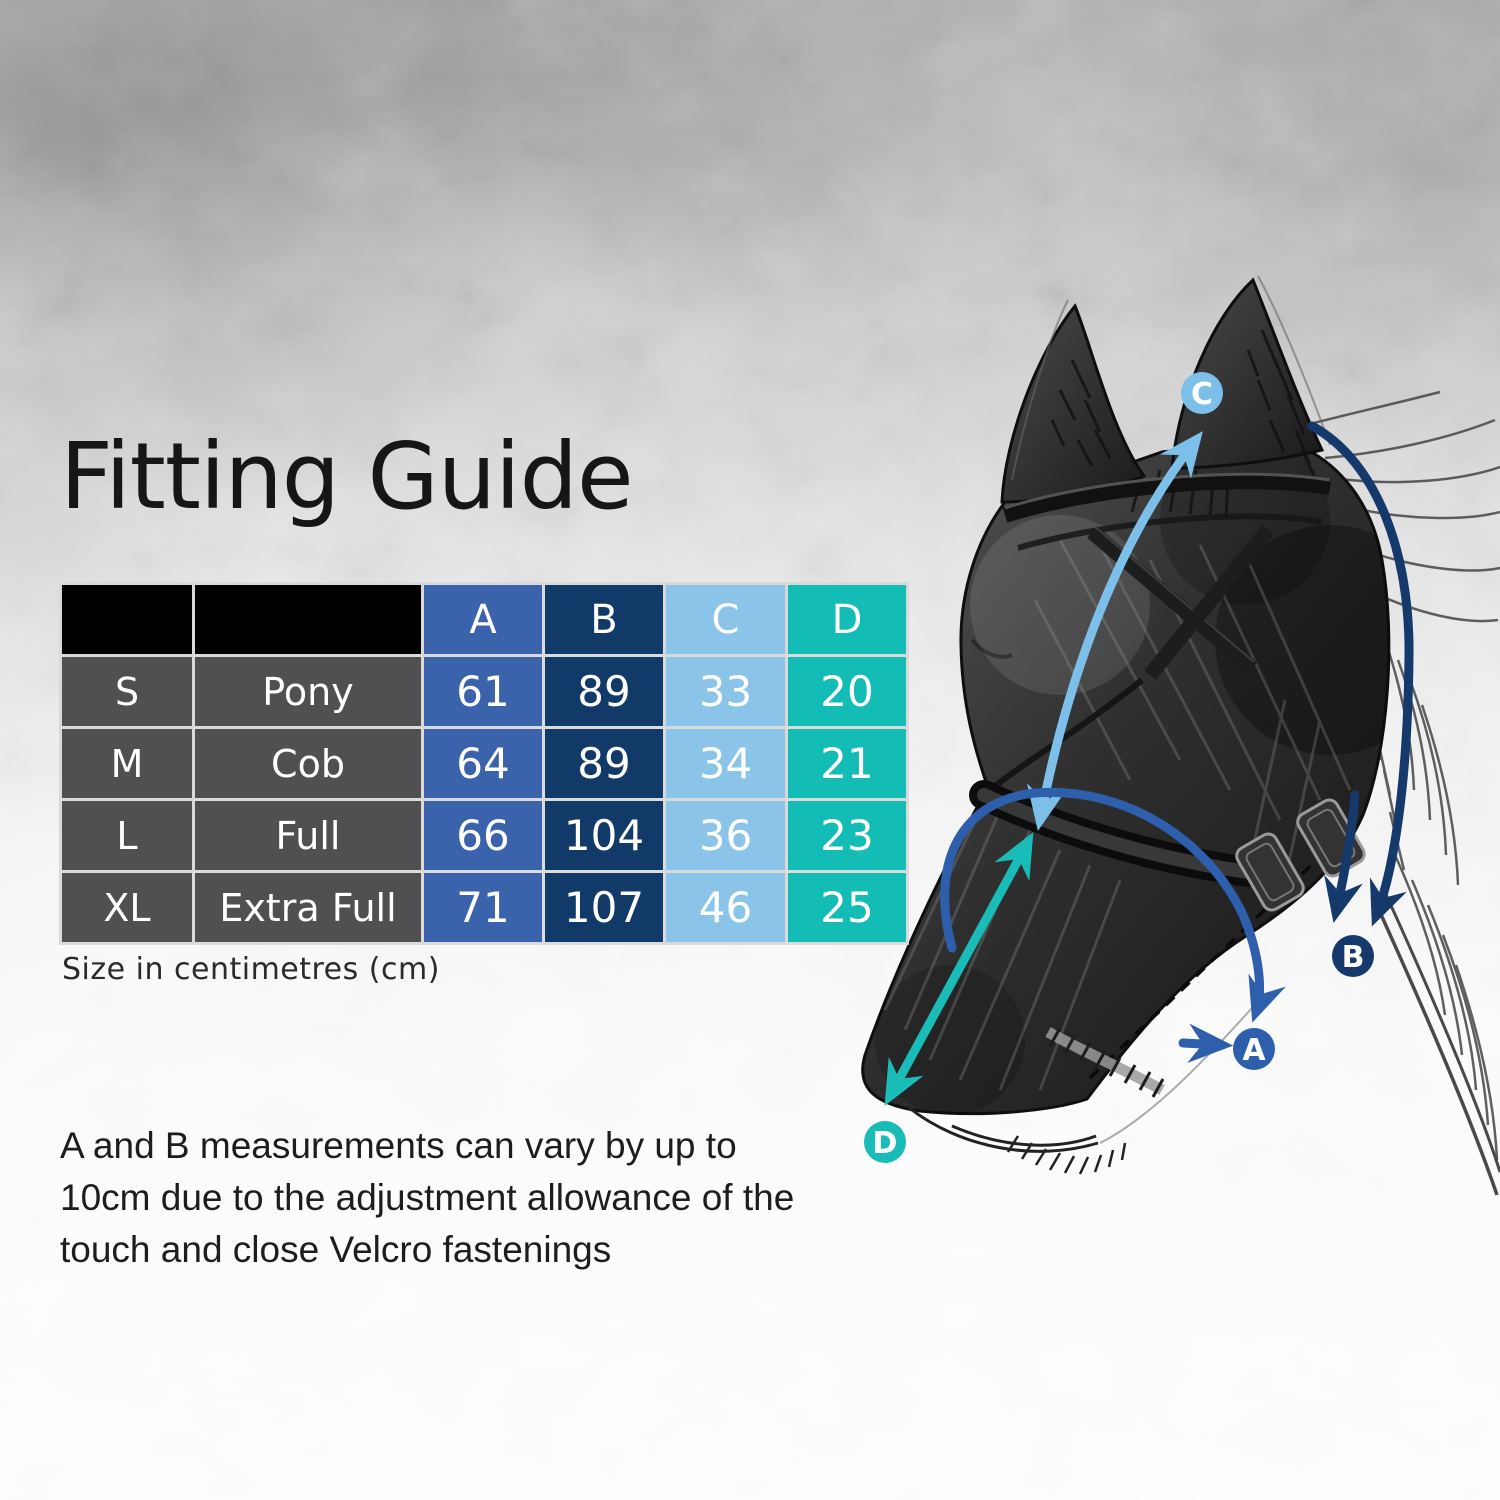 This screenshot has height=1500, width=1500. I want to click on size-cell: M, so click(127, 763).